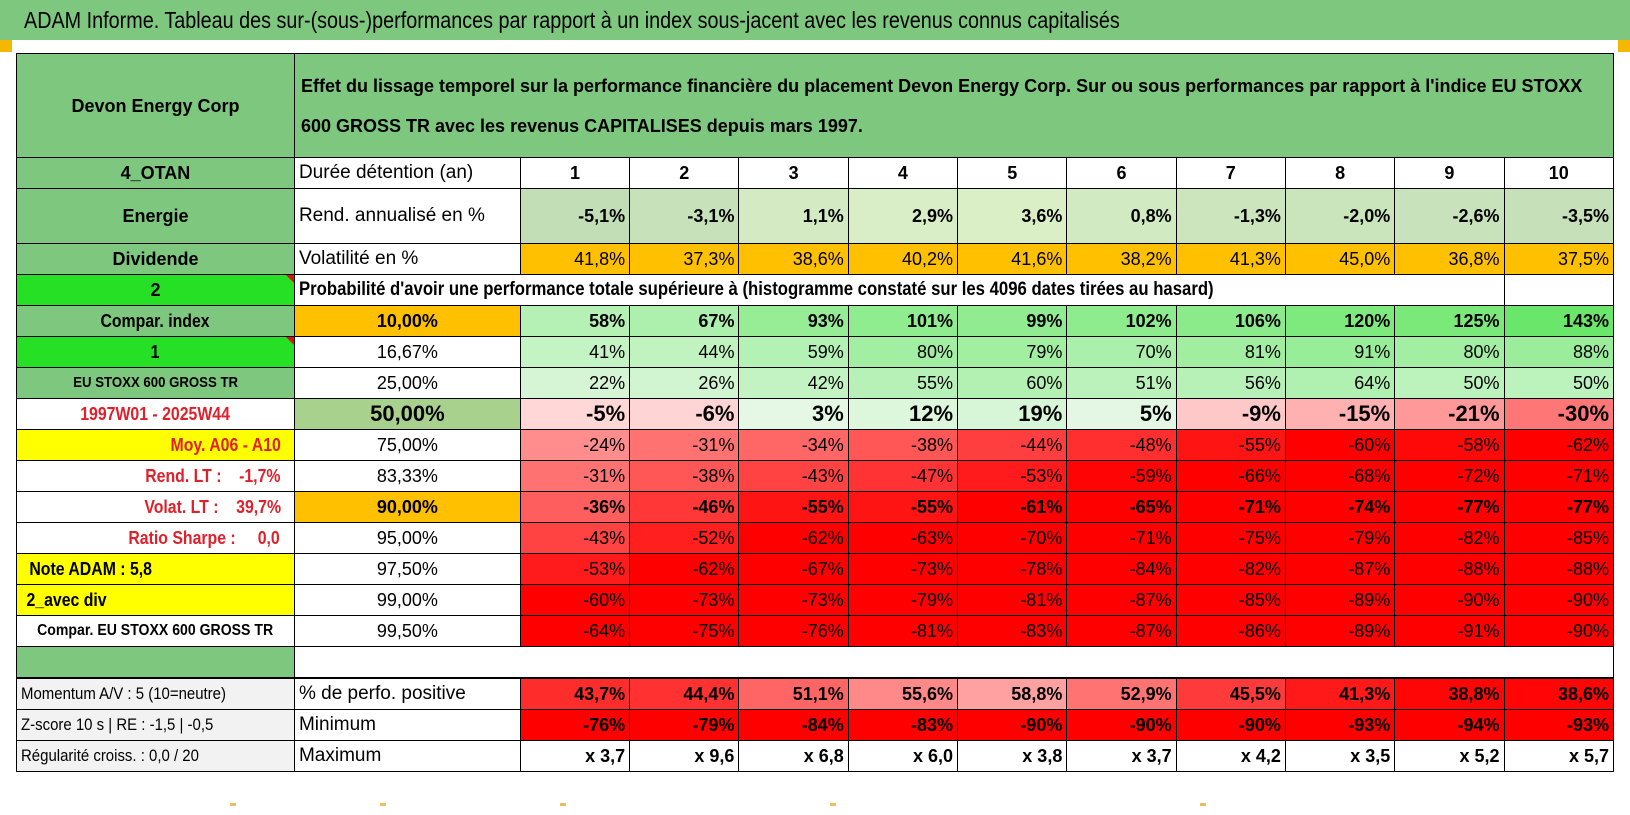 This screenshot has width=1630, height=815. Describe the element at coordinates (155, 414) in the screenshot. I see `period-label: 1997W01 - 2025W44` at that location.